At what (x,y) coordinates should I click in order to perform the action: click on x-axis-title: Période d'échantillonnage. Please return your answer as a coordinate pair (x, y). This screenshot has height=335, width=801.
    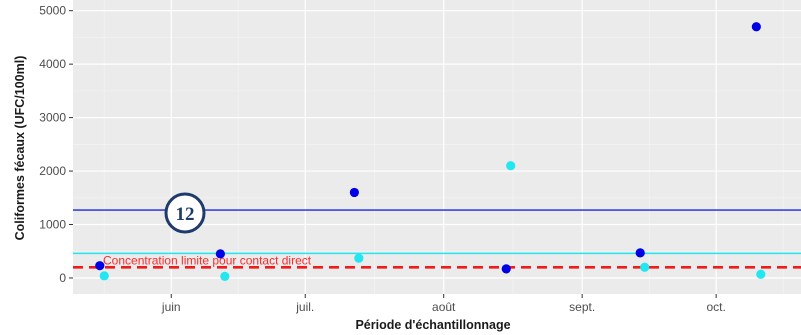
    Looking at the image, I should click on (432, 325).